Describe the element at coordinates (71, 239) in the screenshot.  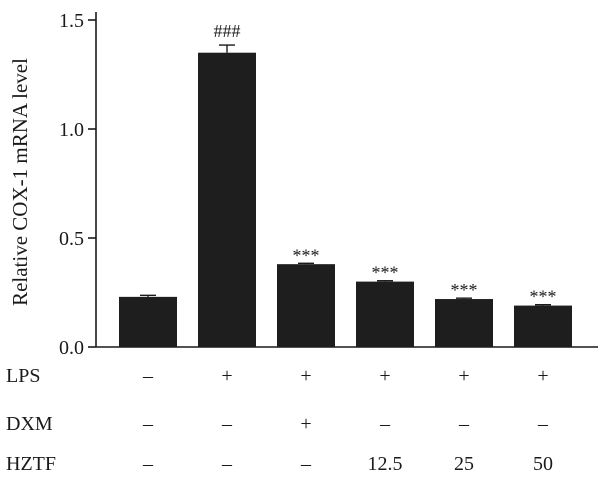
I see `y-tick-label: 0.5` at that location.